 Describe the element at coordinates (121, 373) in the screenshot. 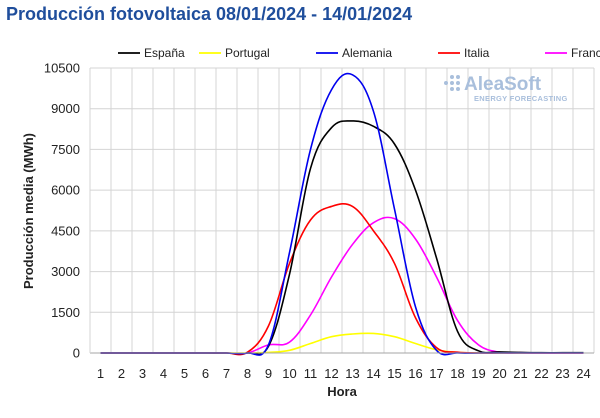

I see `x-tick-label: 2` at that location.